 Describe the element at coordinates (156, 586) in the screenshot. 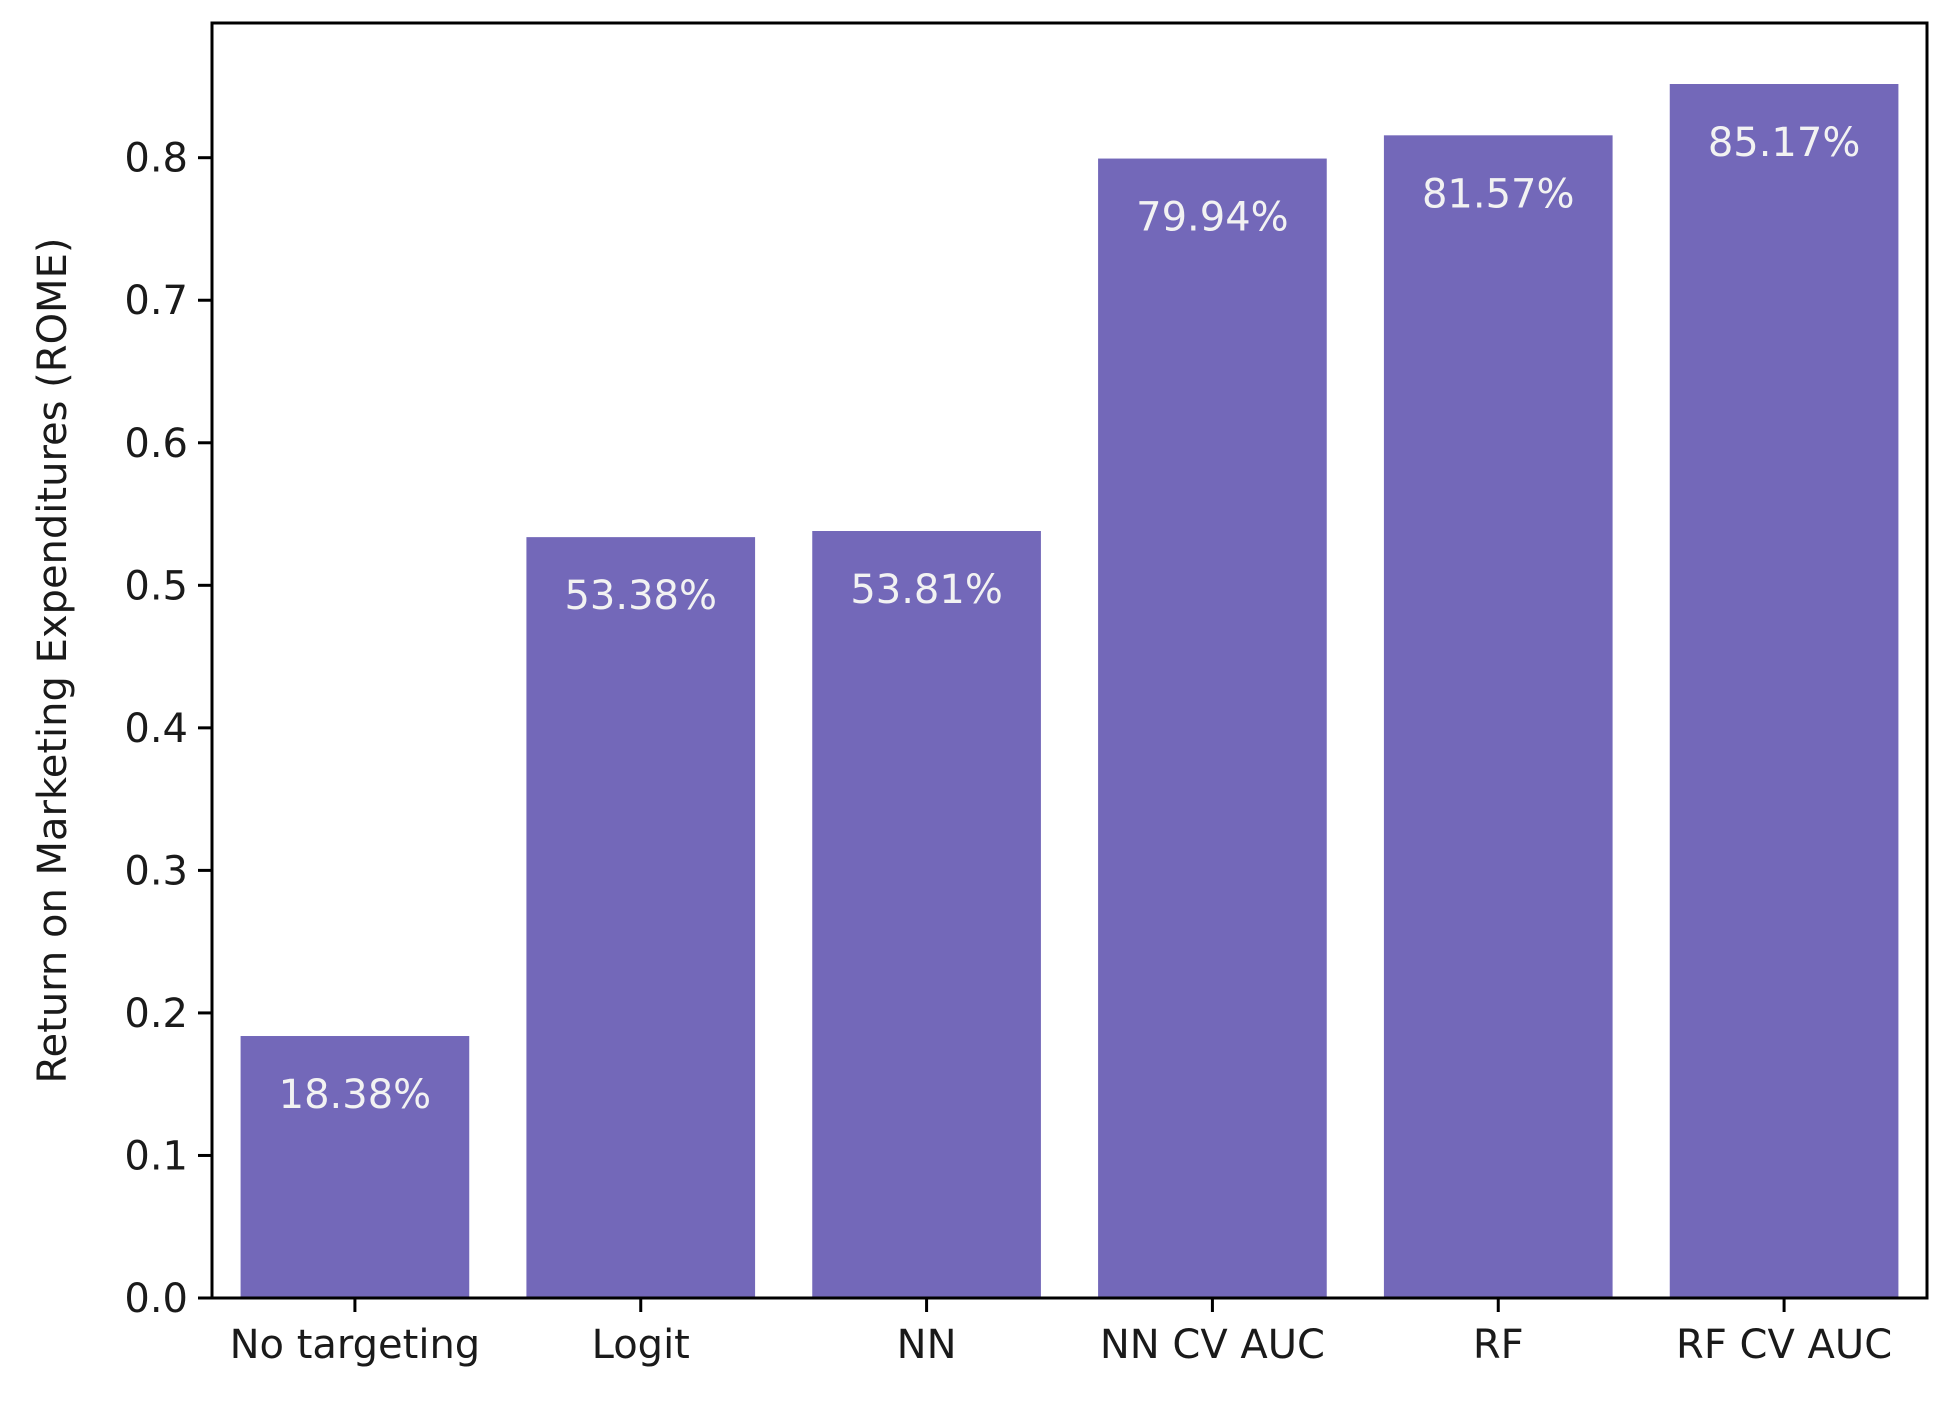

I see `y-tick-label: 0.5` at that location.